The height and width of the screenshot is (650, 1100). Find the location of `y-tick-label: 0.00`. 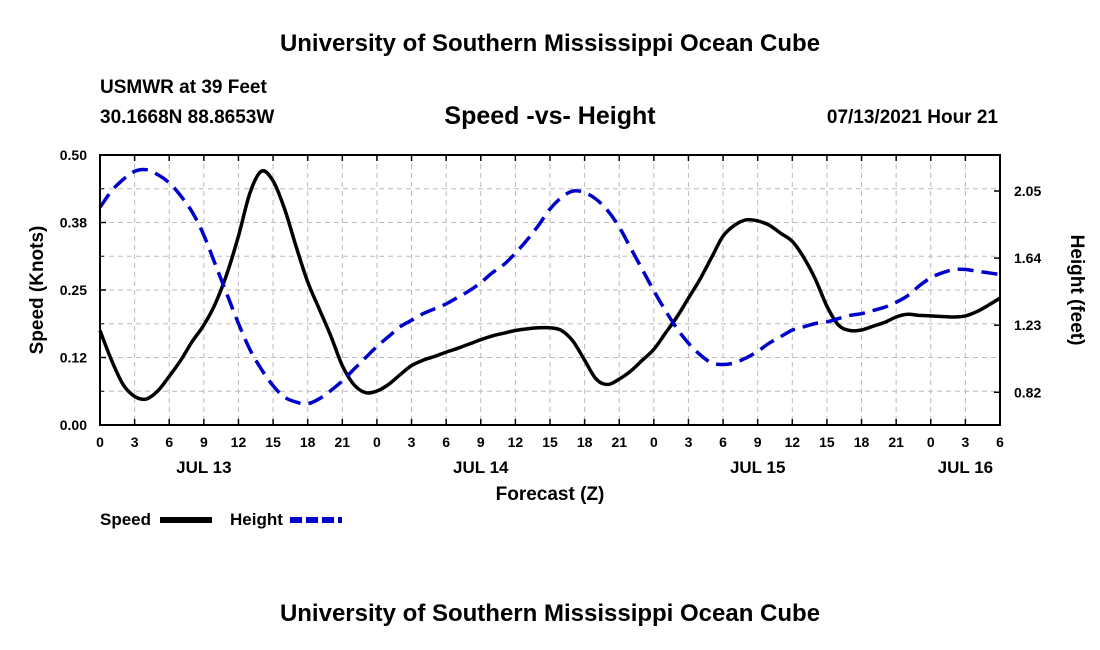

y-tick-label: 0.00 is located at coordinates (73, 425).